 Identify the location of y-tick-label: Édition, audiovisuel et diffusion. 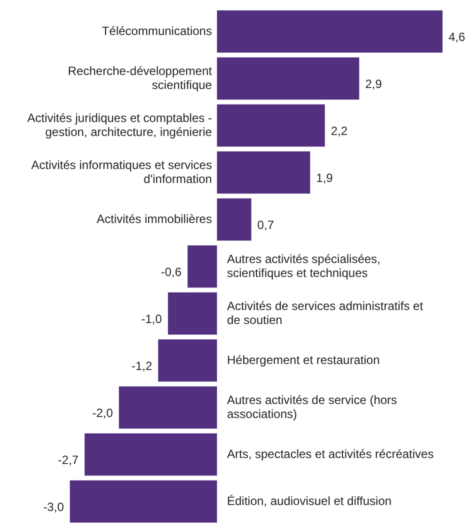
(309, 501).